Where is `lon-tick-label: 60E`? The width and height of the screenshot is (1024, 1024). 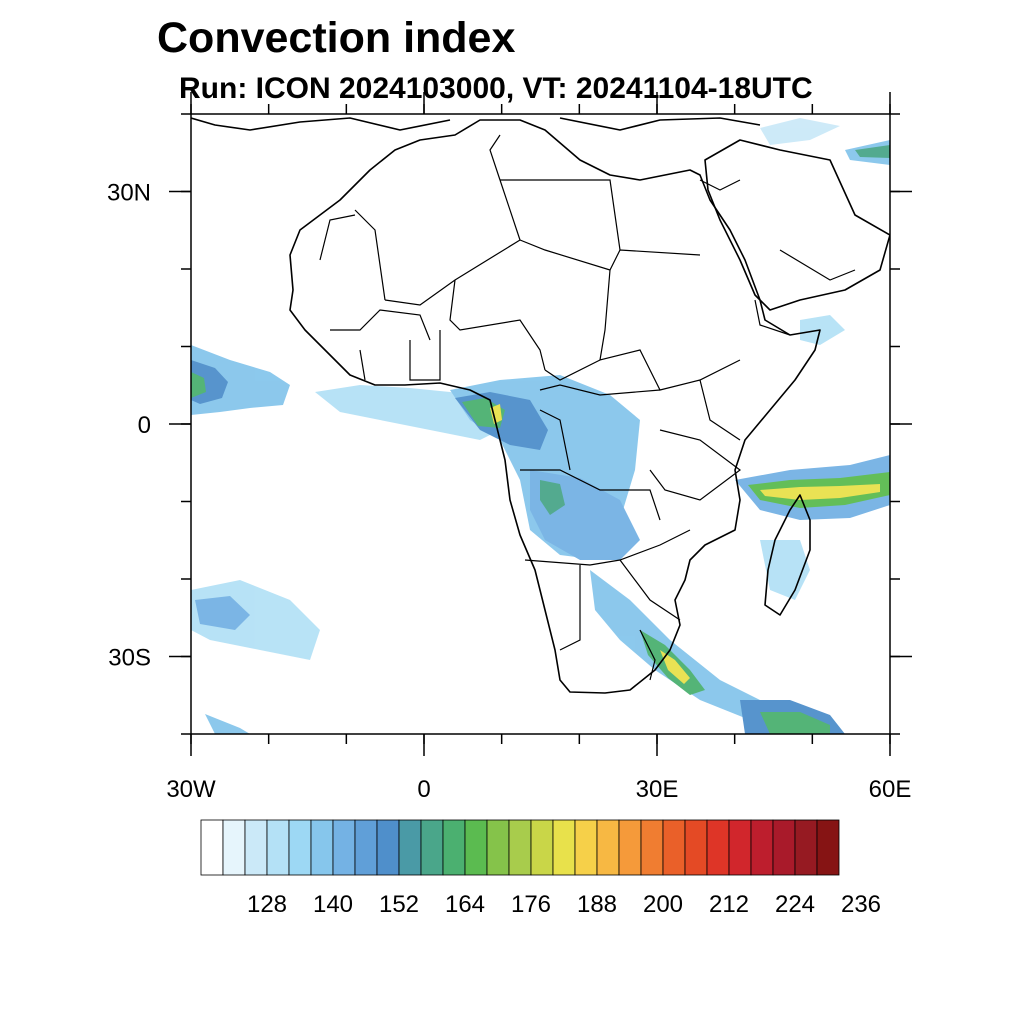 lon-tick-label: 60E is located at coordinates (890, 789).